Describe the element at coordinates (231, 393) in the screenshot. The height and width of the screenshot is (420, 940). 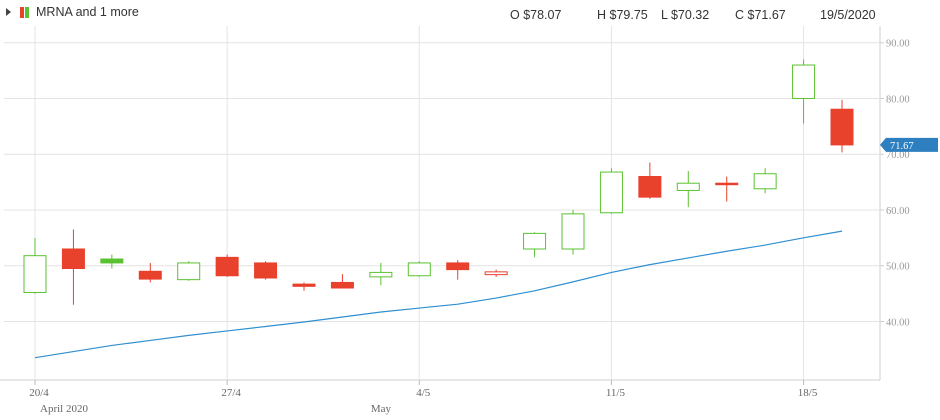
I see `x-tick-label: 27/4` at that location.